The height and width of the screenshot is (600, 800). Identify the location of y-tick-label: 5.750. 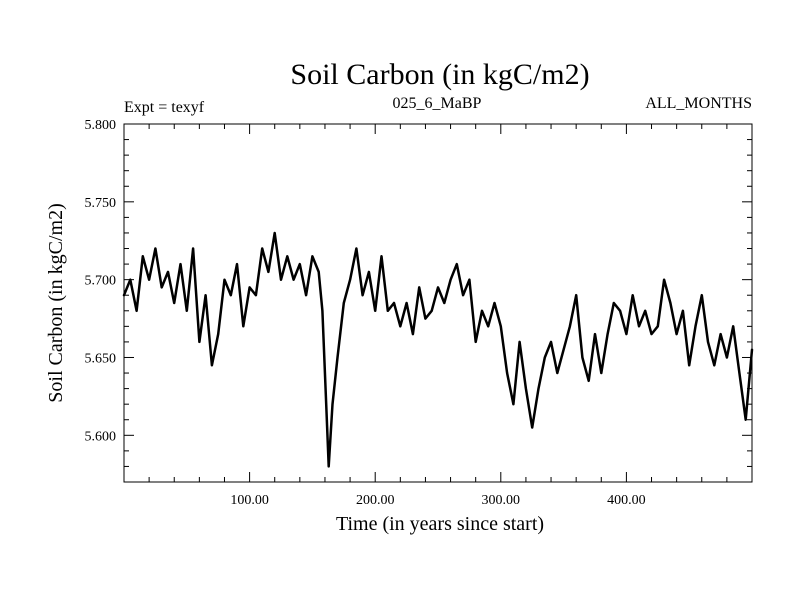
(101, 203).